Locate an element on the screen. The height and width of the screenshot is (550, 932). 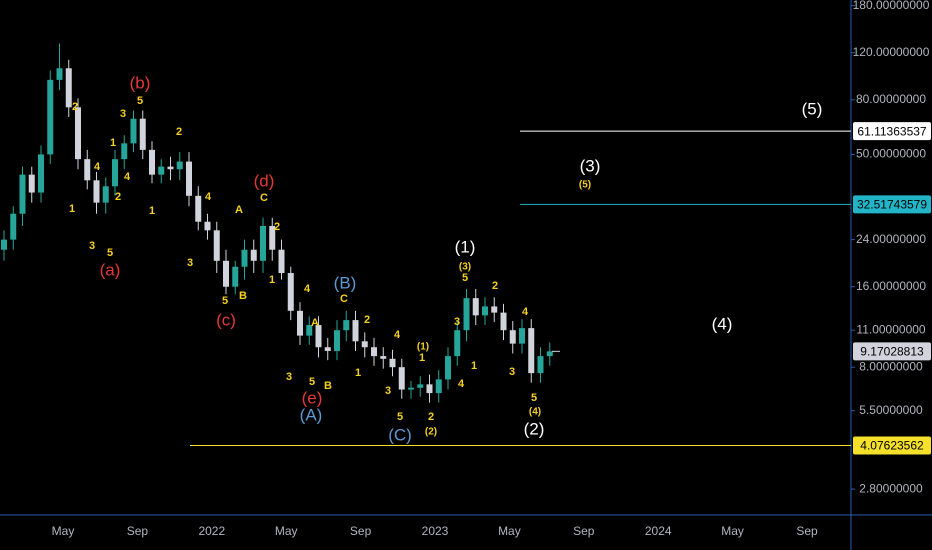
x-tick-label: 2022 is located at coordinates (211, 531).